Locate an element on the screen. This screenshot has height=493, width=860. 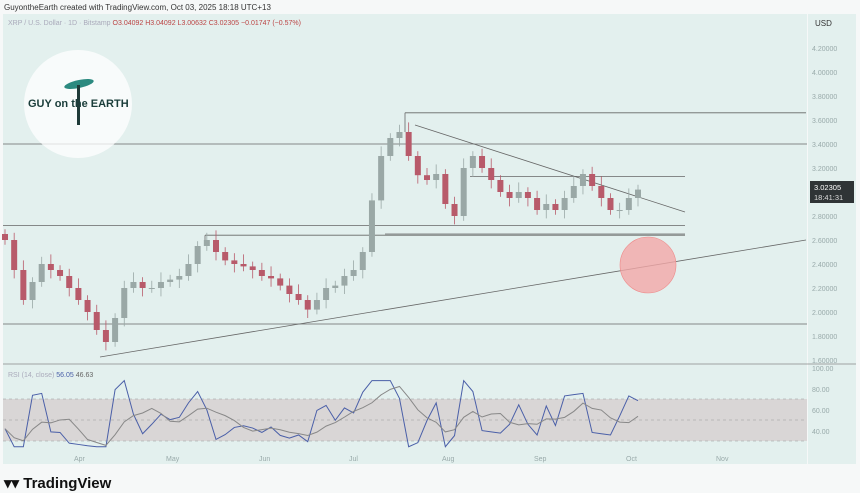
price-tick: 3.60000 is located at coordinates (824, 121).